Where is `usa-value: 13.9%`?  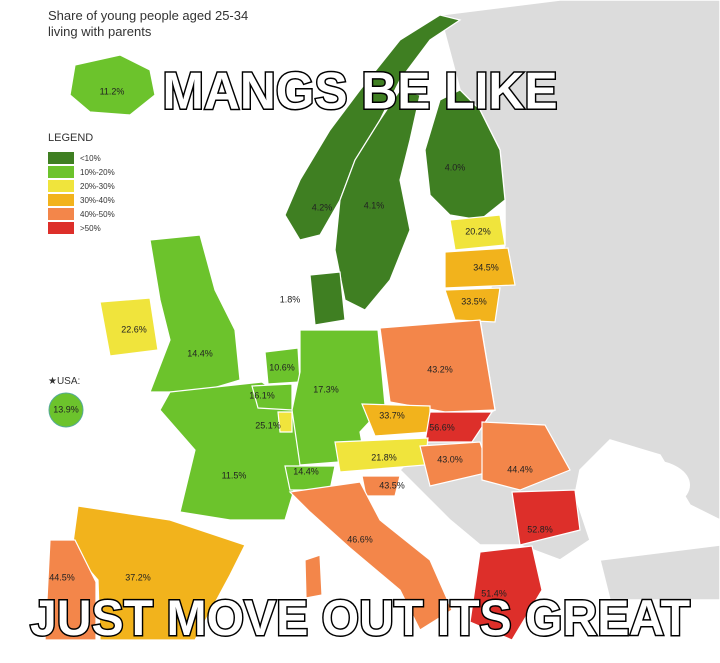
usa-value: 13.9% is located at coordinates (66, 409).